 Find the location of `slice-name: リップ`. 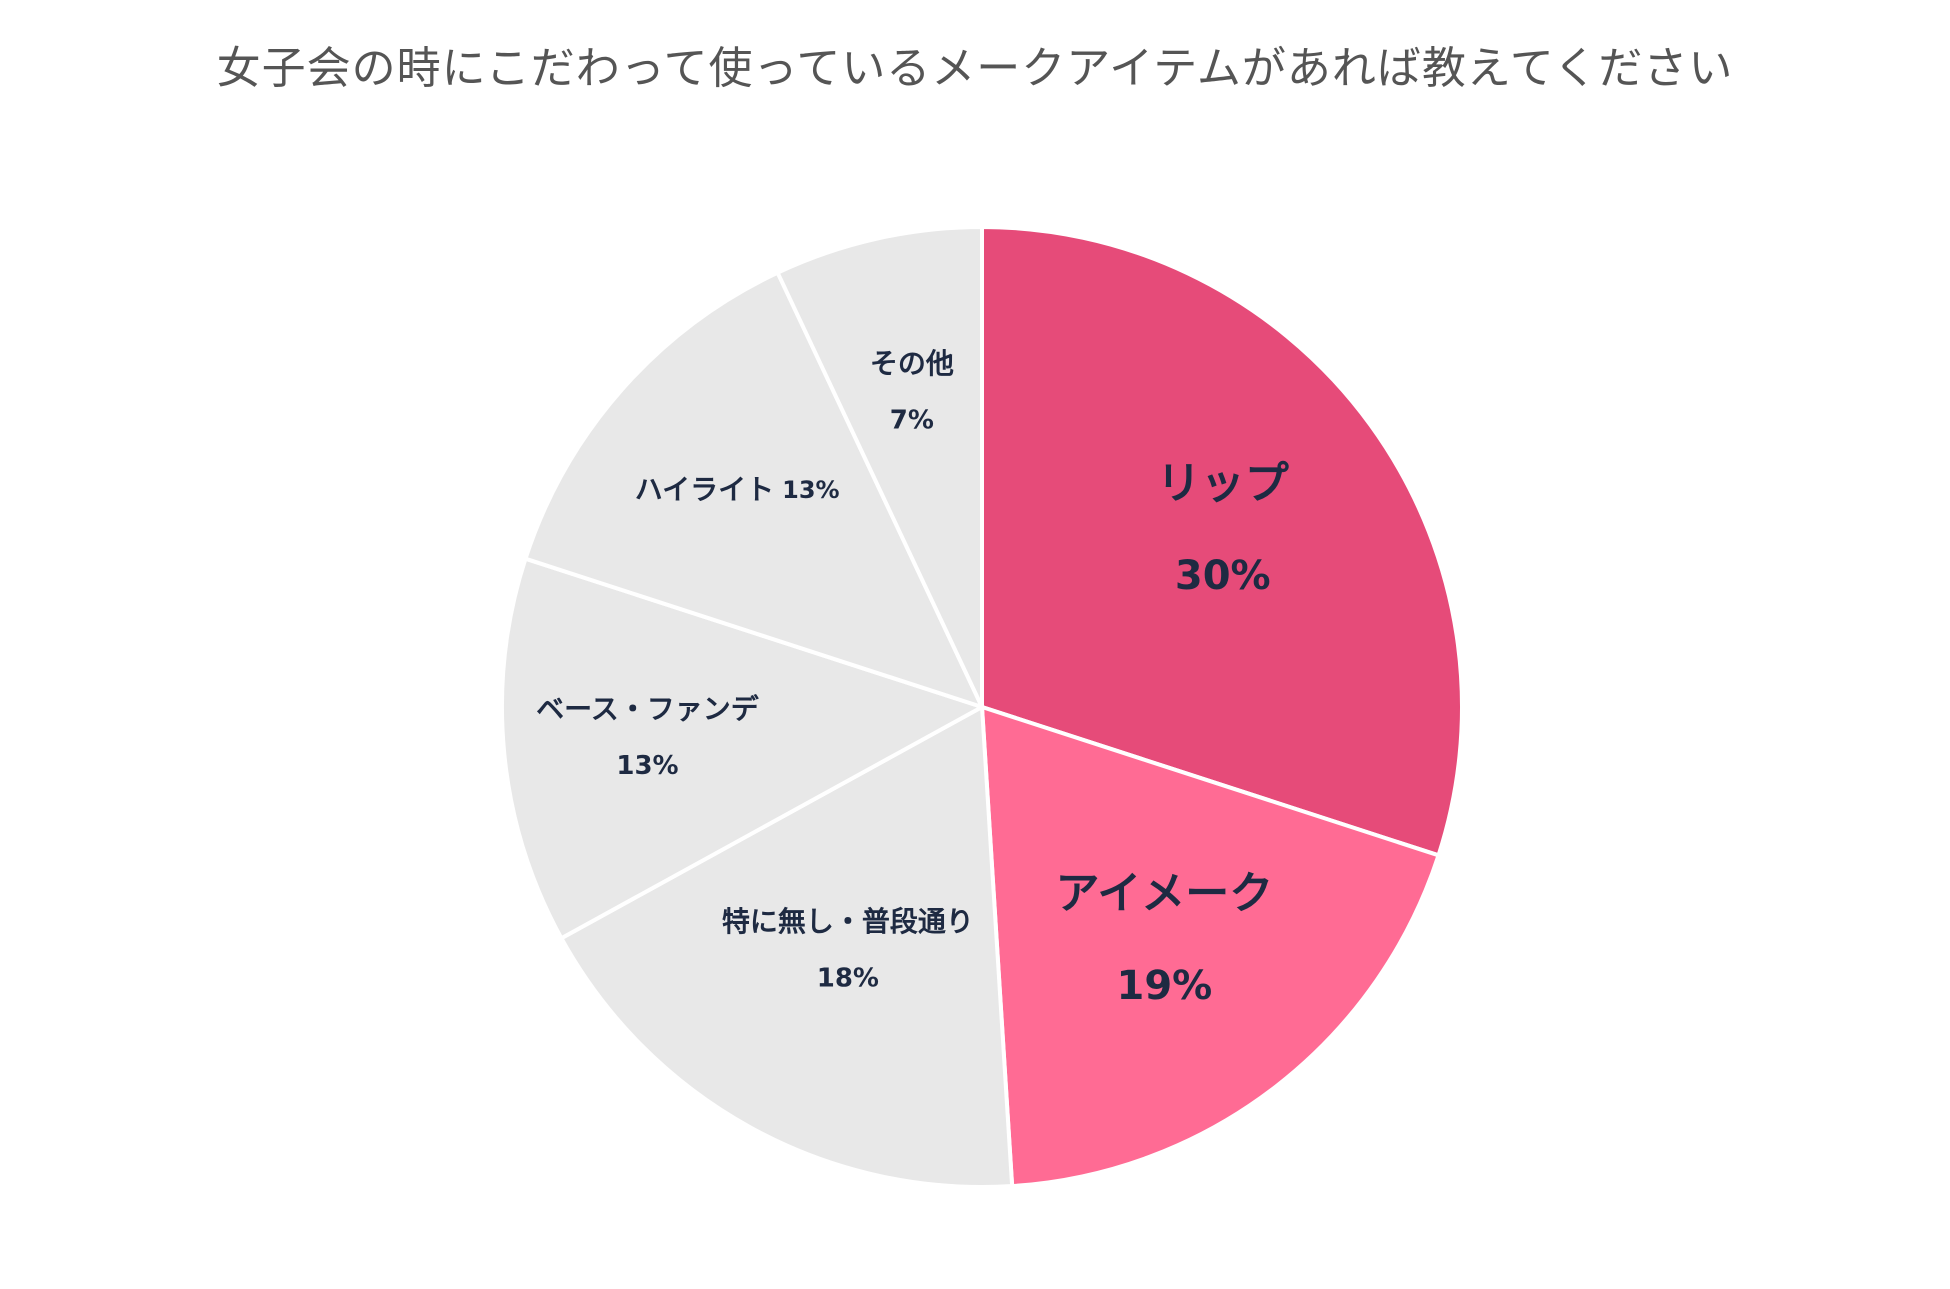

slice-name: リップ is located at coordinates (1223, 483).